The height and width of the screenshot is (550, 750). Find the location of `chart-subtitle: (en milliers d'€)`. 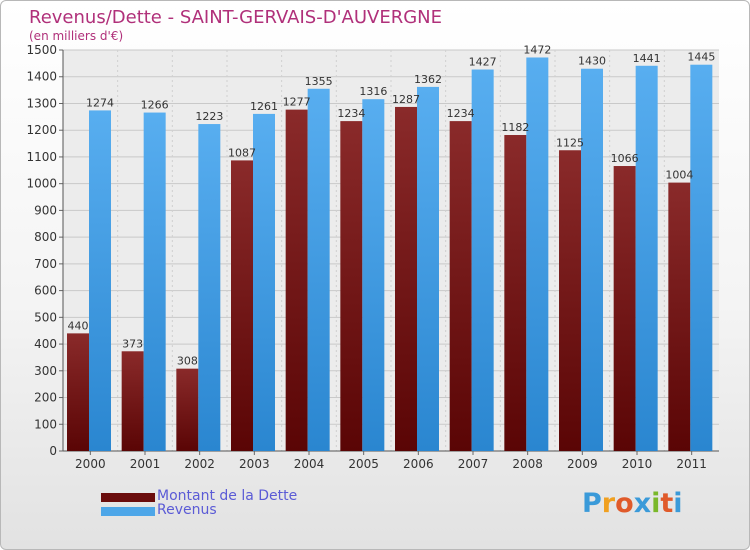

chart-subtitle: (en milliers d'€) is located at coordinates (76, 36).